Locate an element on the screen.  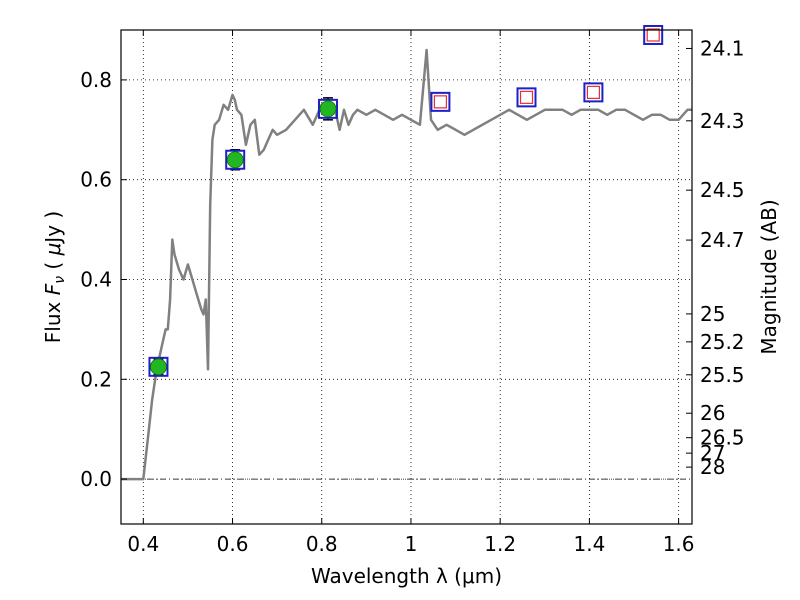
right-tick-label: 24.7 is located at coordinates (722, 240).